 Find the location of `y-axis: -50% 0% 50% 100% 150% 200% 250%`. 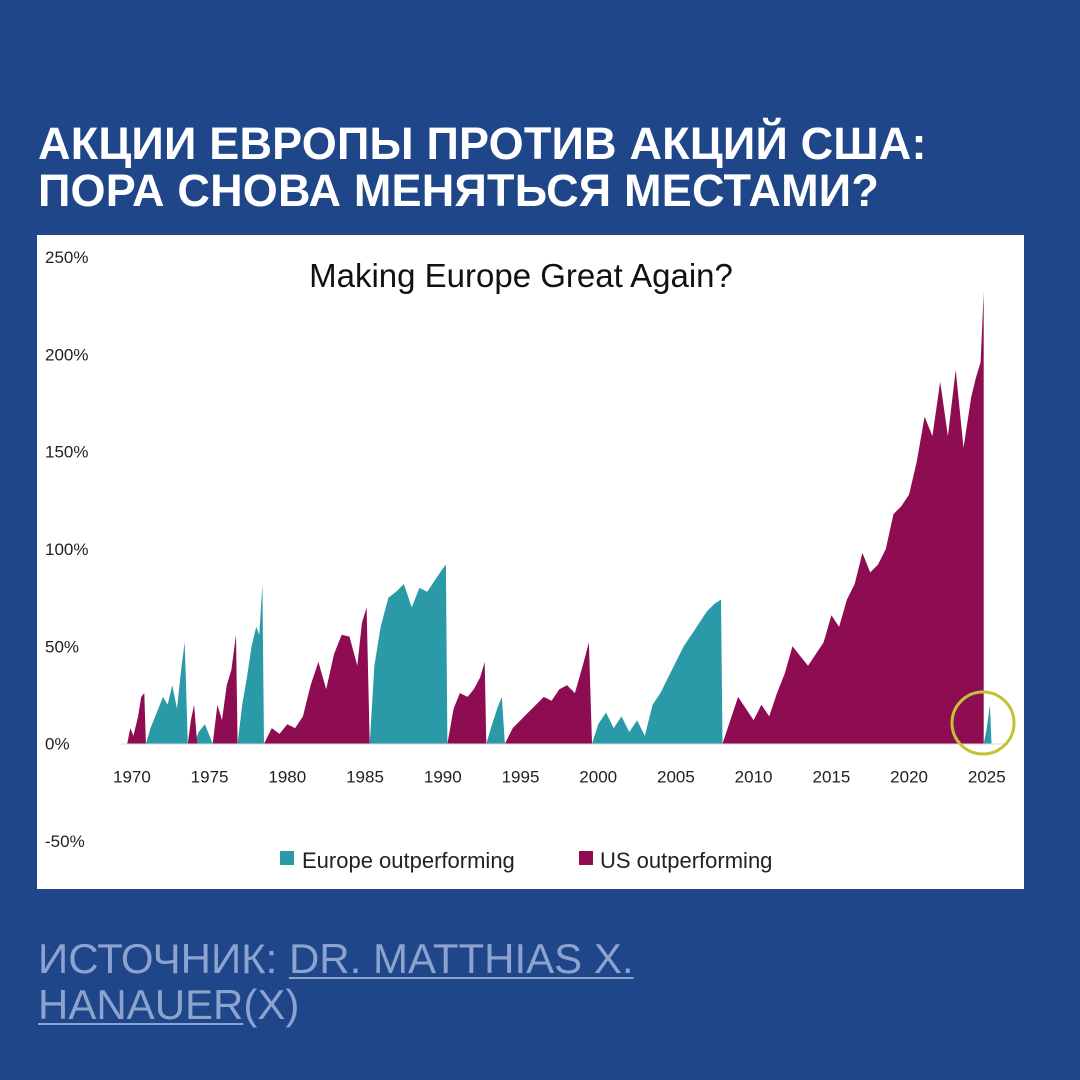

y-axis: -50% 0% 50% 100% 150% 200% 250% is located at coordinates (66, 549).